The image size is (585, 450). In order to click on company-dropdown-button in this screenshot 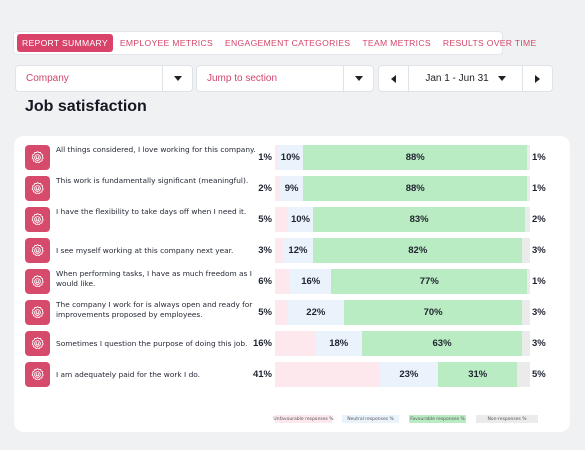, I will do `click(177, 78)`.